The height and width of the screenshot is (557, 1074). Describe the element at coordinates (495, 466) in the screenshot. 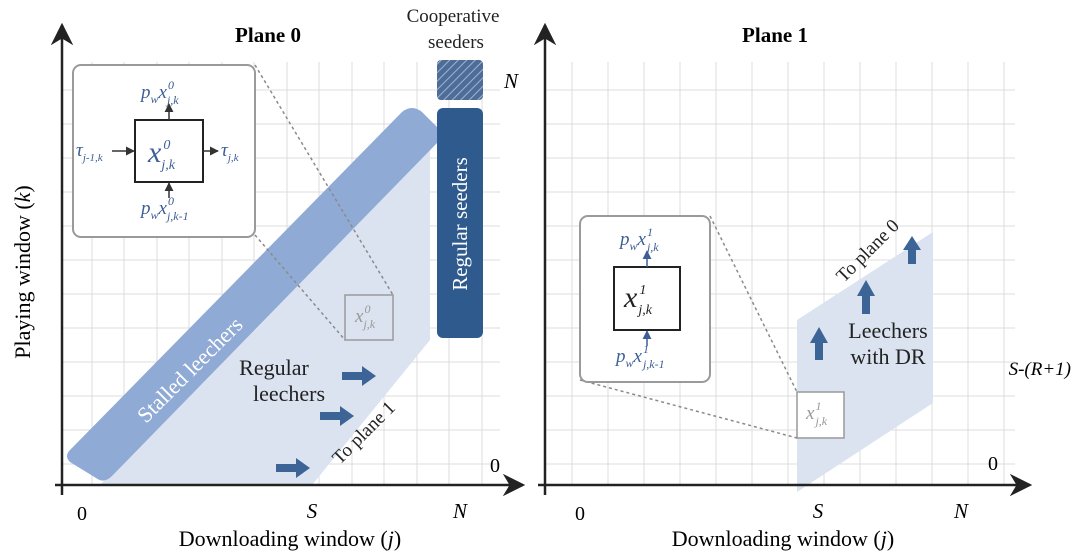

I see `y-tick-0: 0` at that location.